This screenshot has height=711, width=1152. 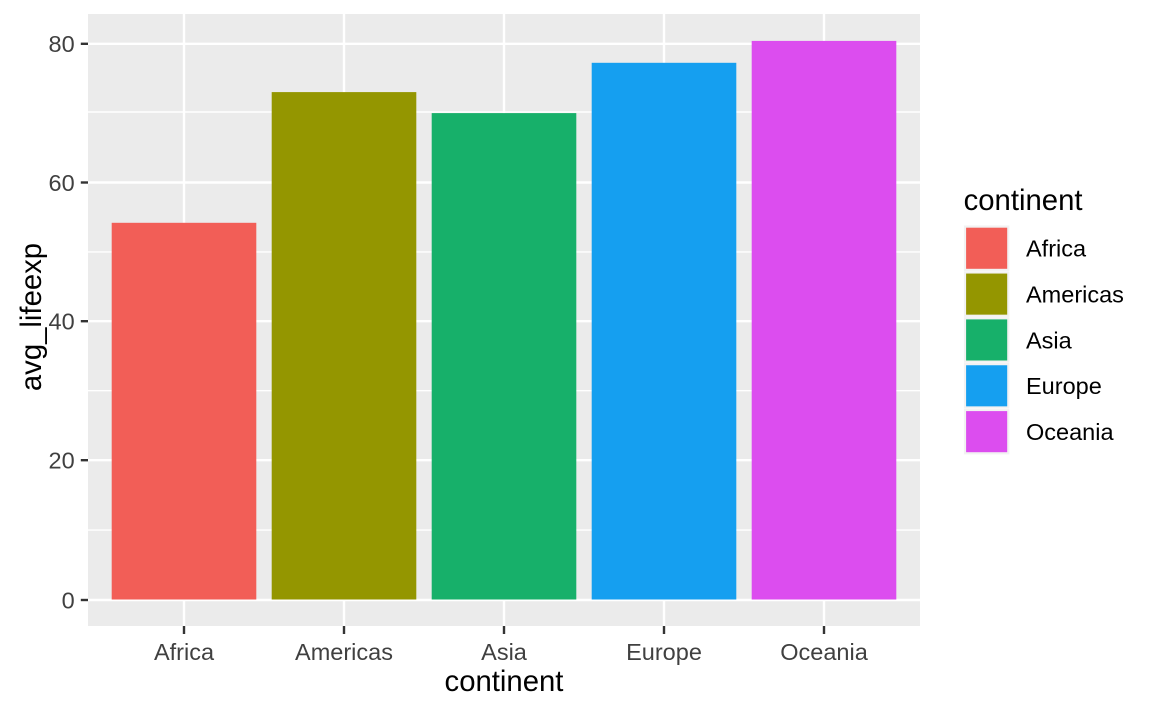 What do you see at coordinates (31, 317) in the screenshot?
I see `svg-text: avg_lifeexp` at bounding box center [31, 317].